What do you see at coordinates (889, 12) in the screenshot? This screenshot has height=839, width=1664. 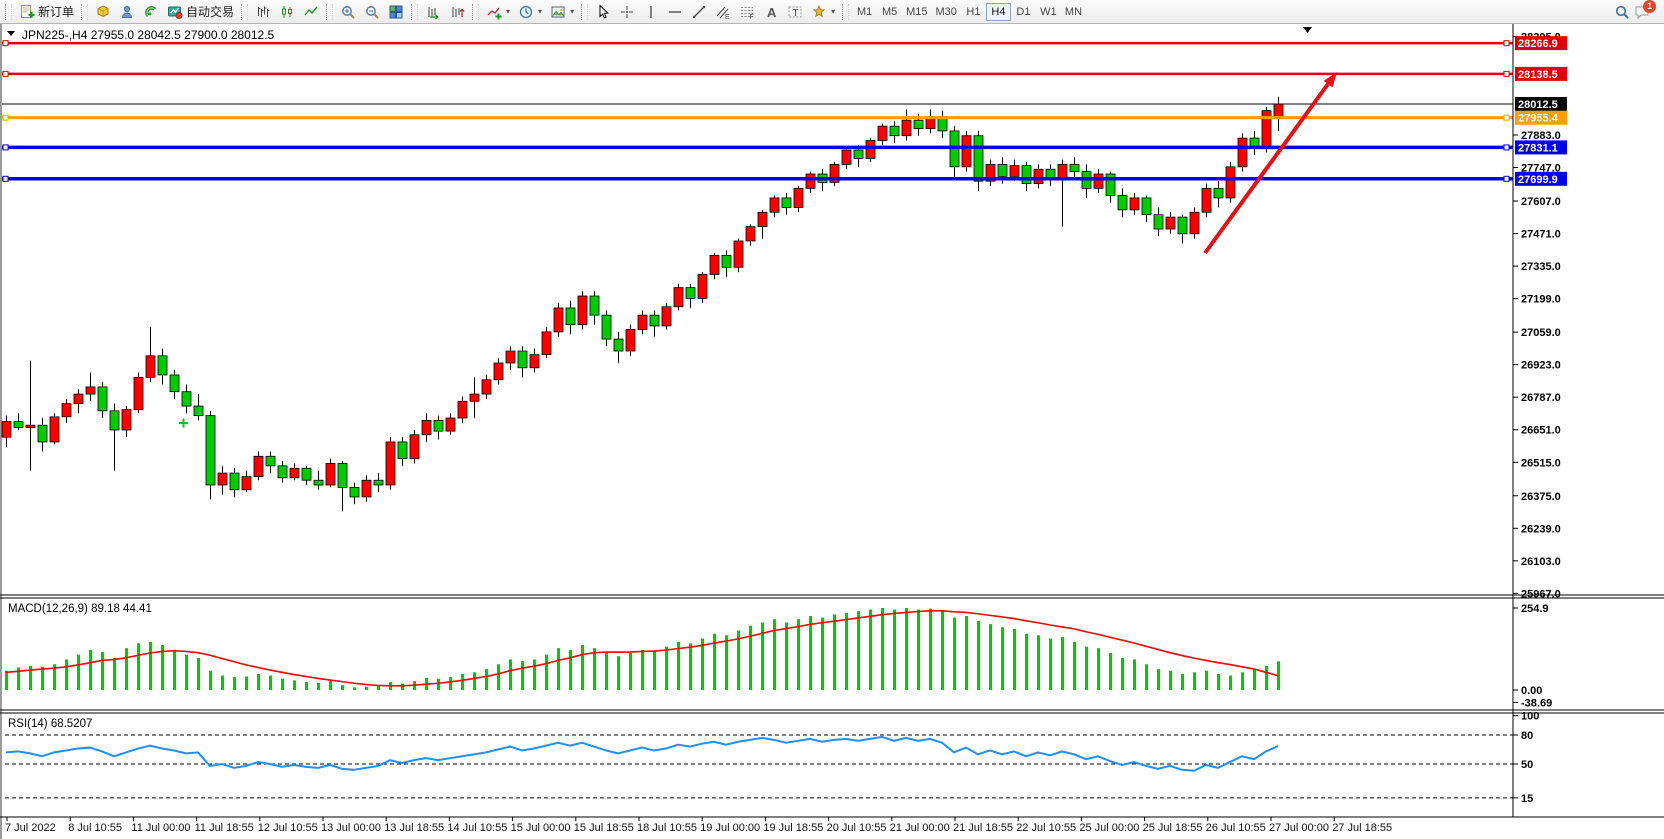 I see `timeframe-M5-button: M5` at bounding box center [889, 12].